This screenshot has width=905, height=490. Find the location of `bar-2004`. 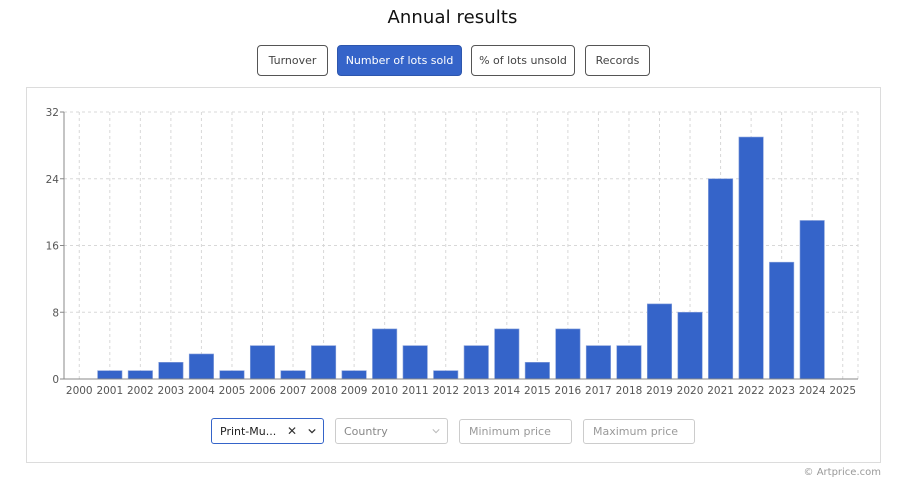

bar-2004 is located at coordinates (201, 366).